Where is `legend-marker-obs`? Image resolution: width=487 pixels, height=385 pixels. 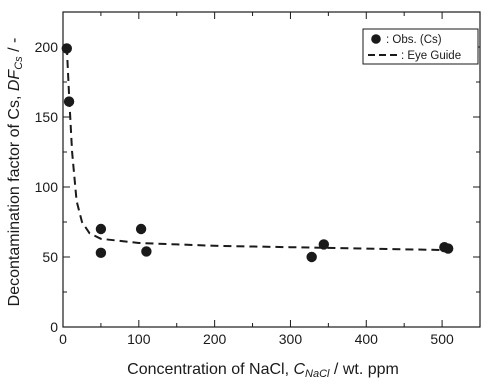 legend-marker-obs is located at coordinates (376, 39).